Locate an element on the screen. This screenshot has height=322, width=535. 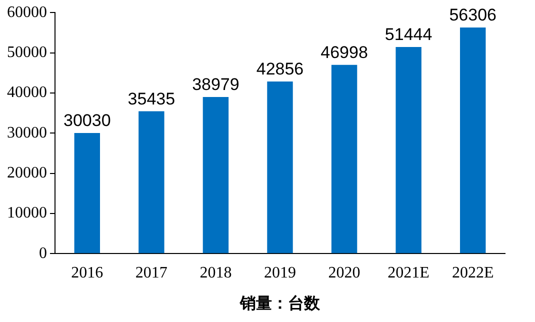
x-axis-title: 销量：台数 is located at coordinates (280, 303).